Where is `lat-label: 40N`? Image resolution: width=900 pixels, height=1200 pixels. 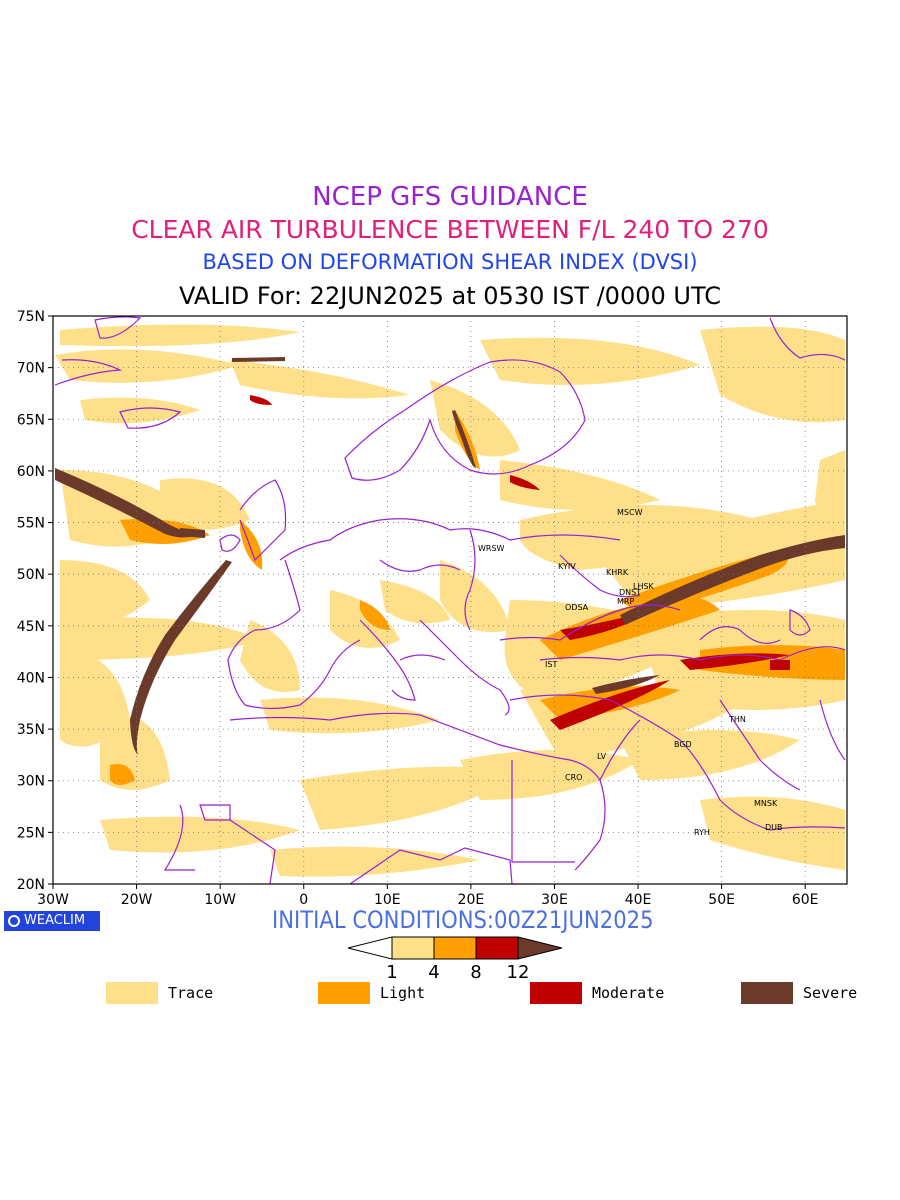
lat-label: 40N is located at coordinates (31, 678).